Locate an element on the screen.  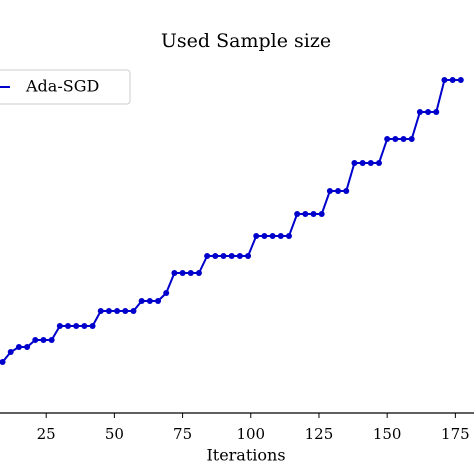
x-tick-label: 150 is located at coordinates (387, 434).